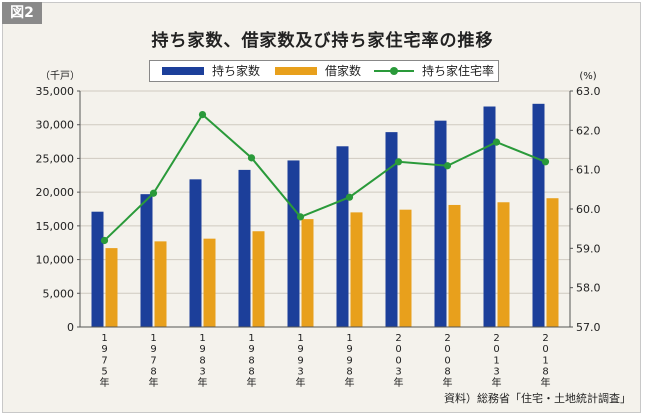  Describe the element at coordinates (55, 226) in the screenshot. I see `left-tick-label: 15,000` at that location.